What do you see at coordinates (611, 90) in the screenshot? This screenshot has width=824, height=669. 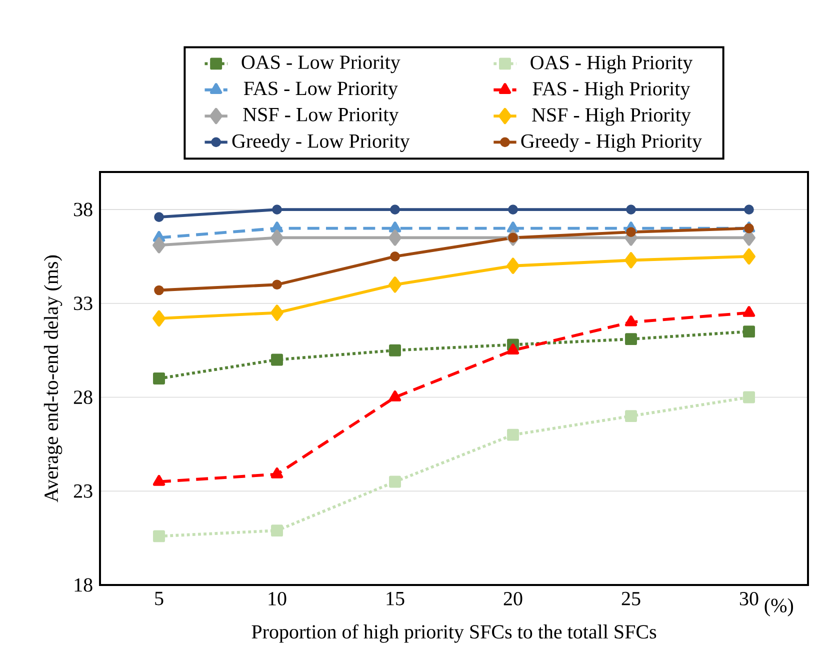 I see `legend-label: FAS - High Priority` at bounding box center [611, 90].